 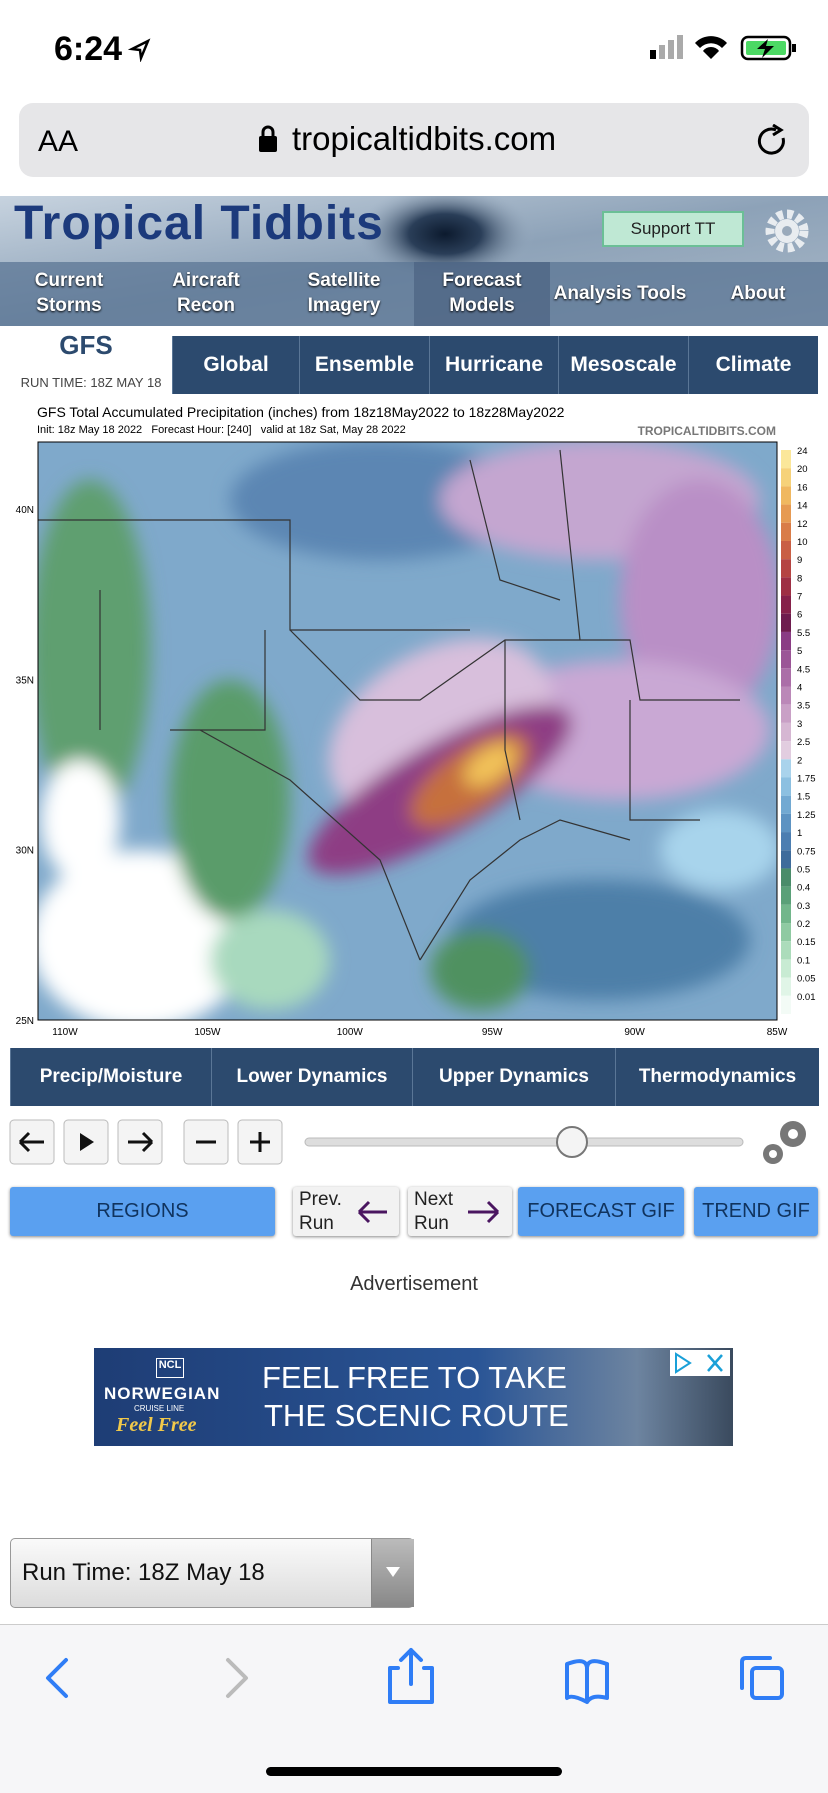 I want to click on arrow-left, so click(x=372, y=1212).